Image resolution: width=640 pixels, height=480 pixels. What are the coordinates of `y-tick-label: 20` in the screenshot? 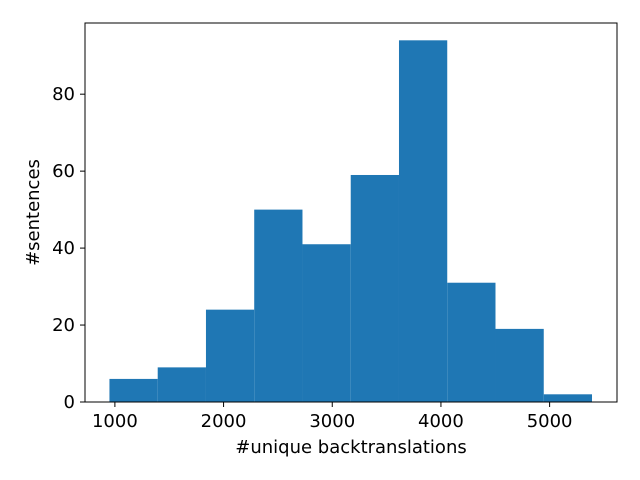 It's located at (63, 325).